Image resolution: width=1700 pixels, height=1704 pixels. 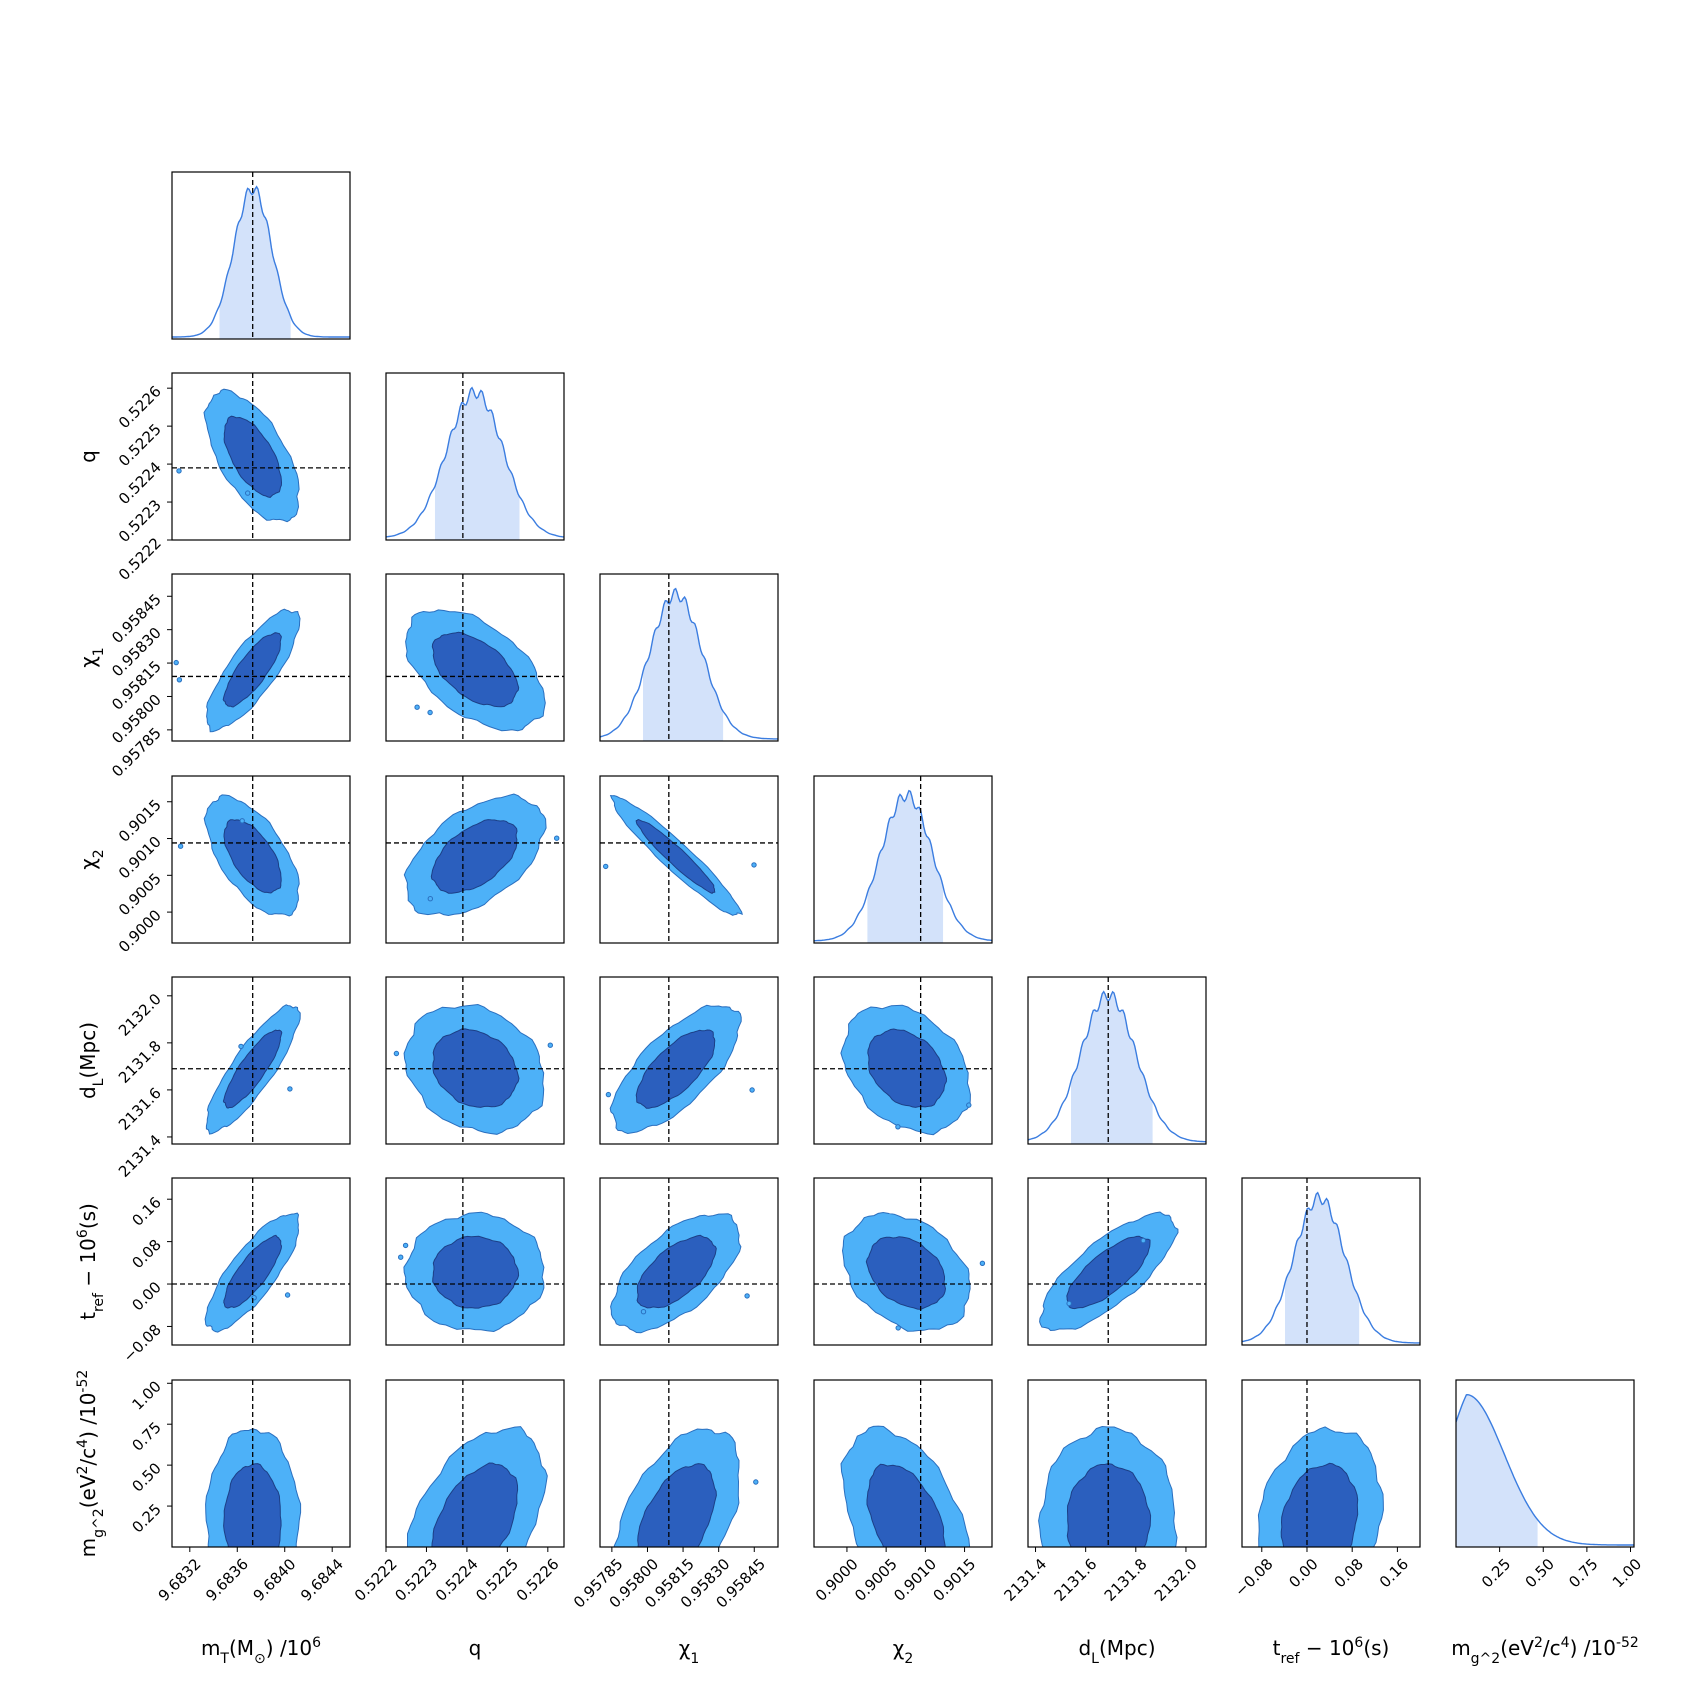 I want to click on y-tick-label-tref: 0.08, so click(x=146, y=1254).